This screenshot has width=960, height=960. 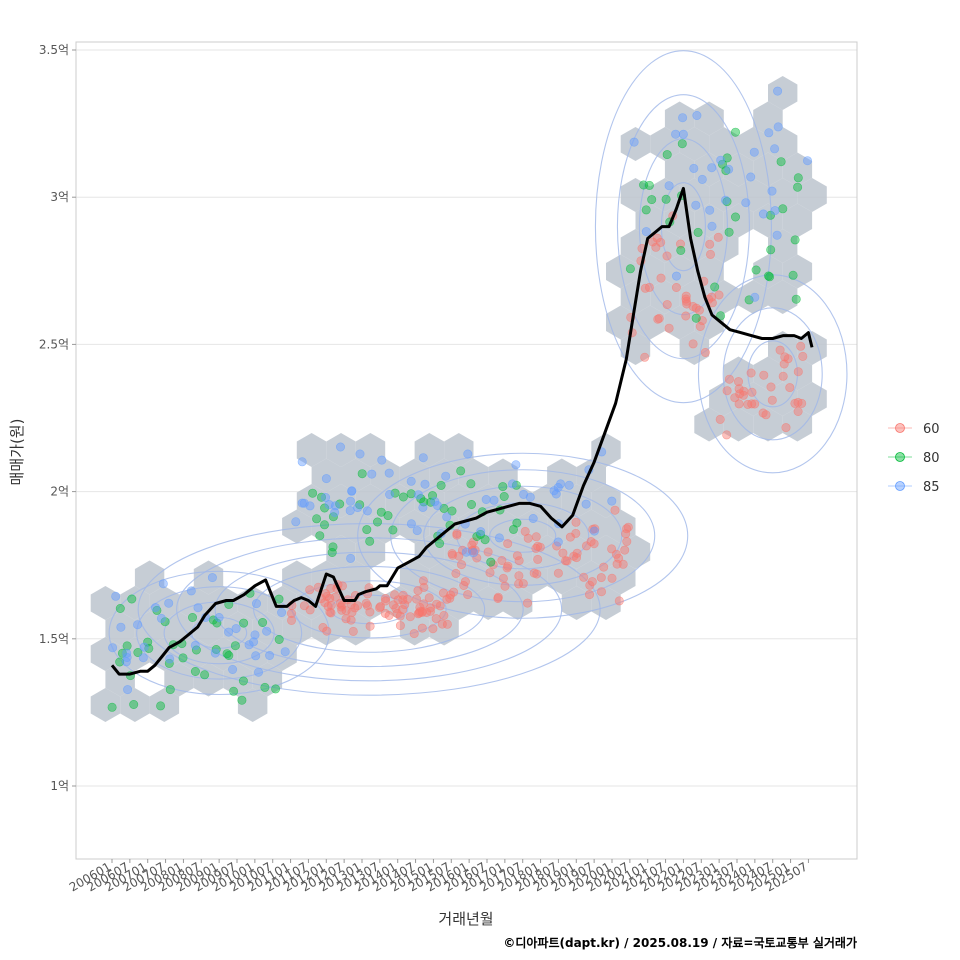 What do you see at coordinates (54, 344) in the screenshot?
I see `y-tick-label: 2.5억` at bounding box center [54, 344].